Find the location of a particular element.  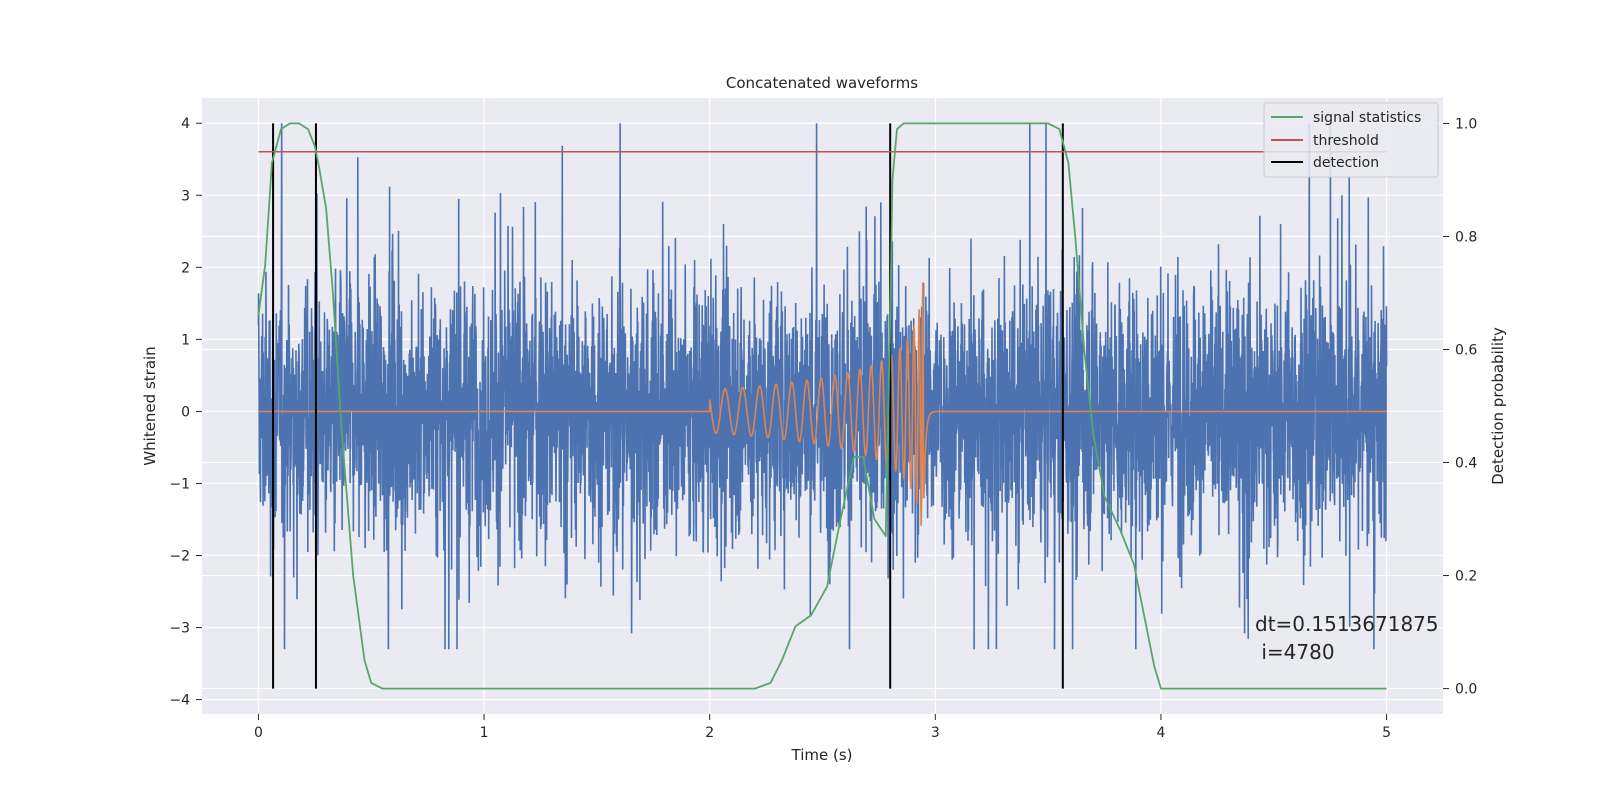

x-tick-label: 1 is located at coordinates (484, 733).